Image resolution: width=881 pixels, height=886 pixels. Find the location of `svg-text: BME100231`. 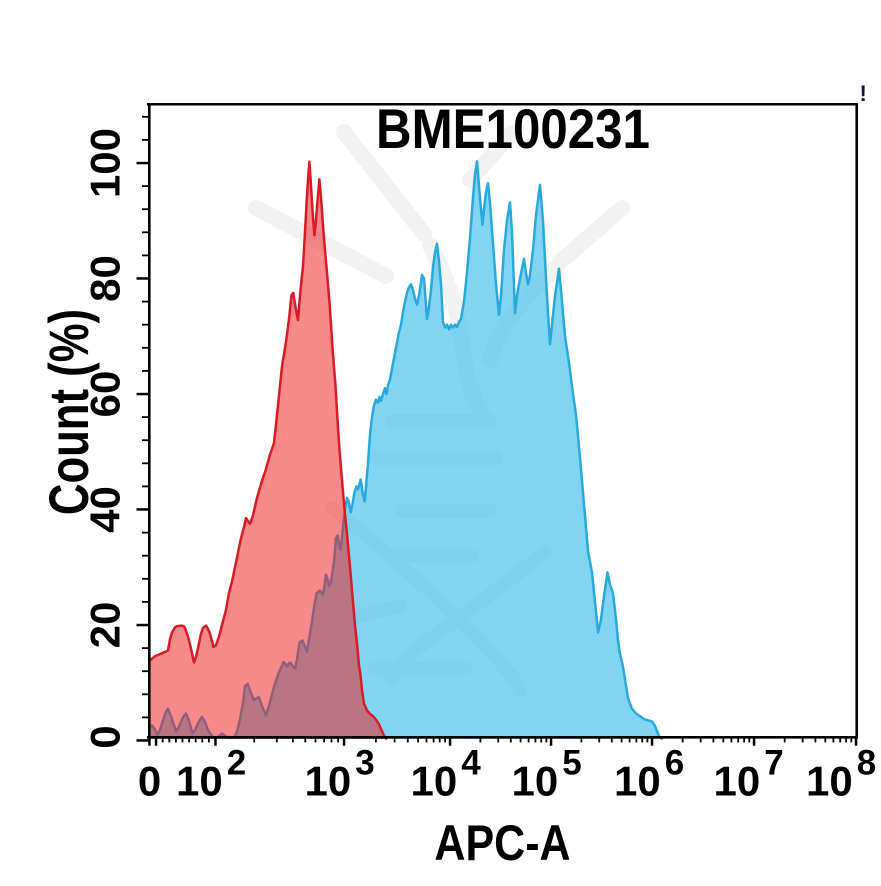

svg-text: BME100231 is located at coordinates (513, 129).